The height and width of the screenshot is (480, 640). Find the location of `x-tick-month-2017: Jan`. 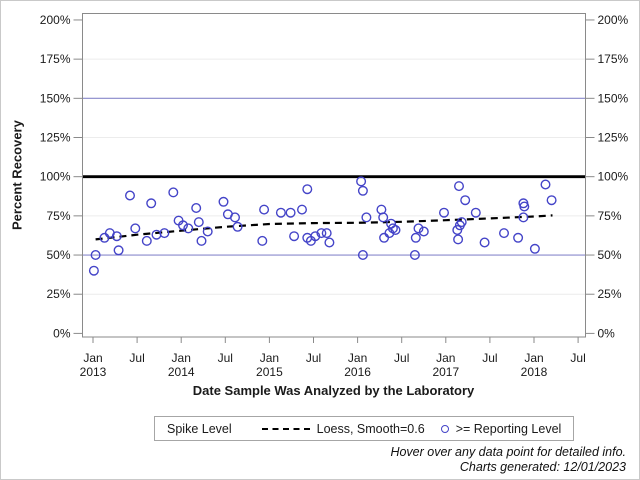

x-tick-month-2017: Jan is located at coordinates (445, 358).